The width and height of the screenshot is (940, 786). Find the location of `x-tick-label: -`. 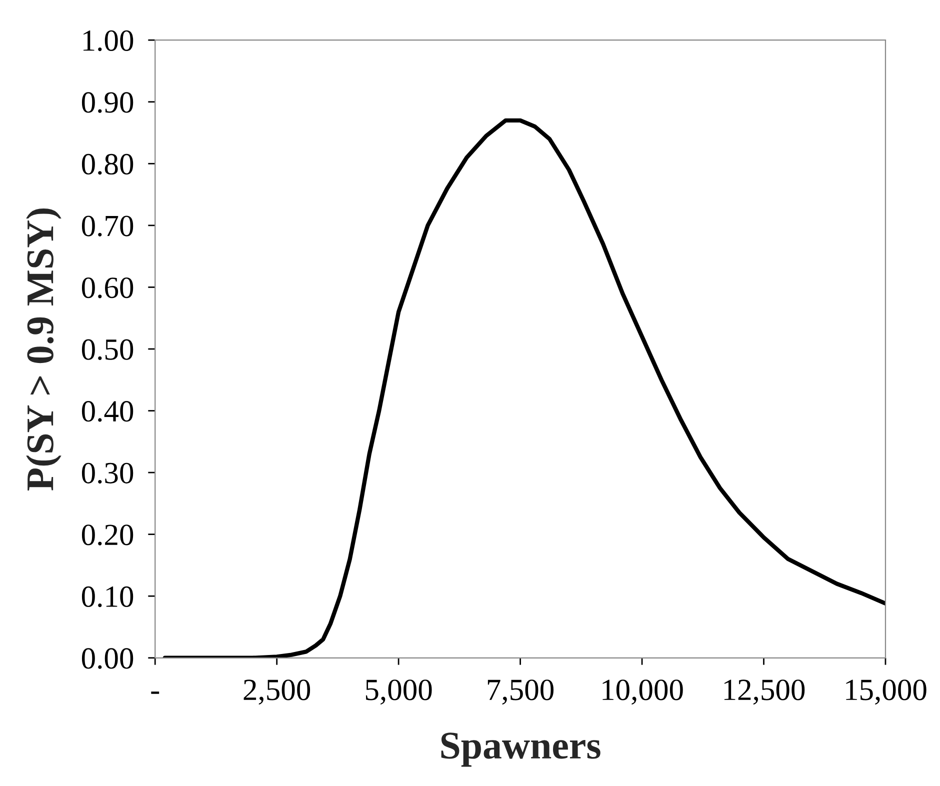

x-tick-label: - is located at coordinates (155, 693).